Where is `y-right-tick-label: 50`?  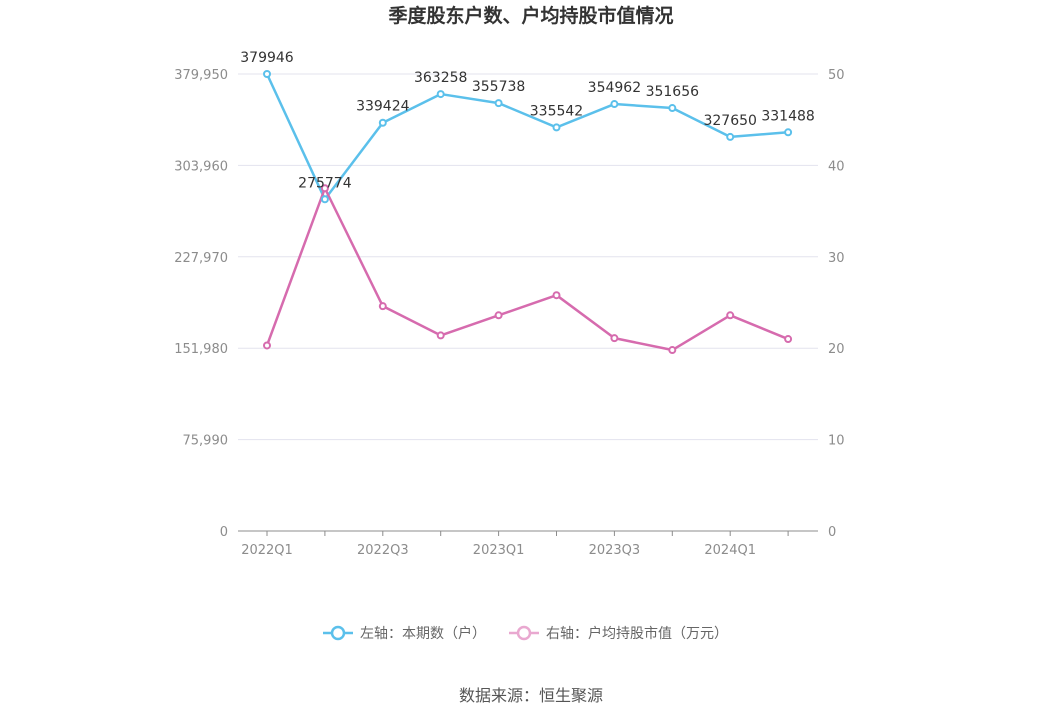
y-right-tick-label: 50 is located at coordinates (836, 75).